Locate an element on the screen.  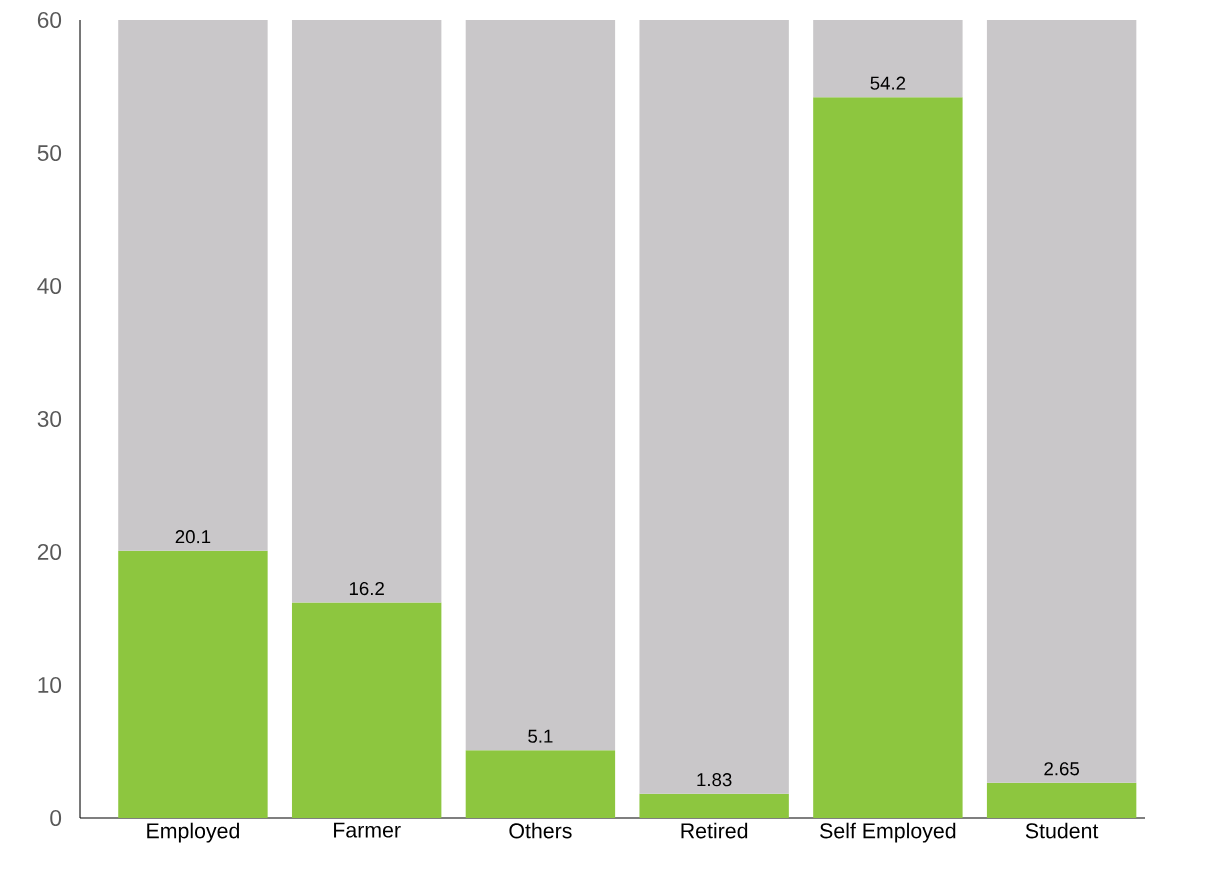
y-tick-label: 30 is located at coordinates (49, 419).